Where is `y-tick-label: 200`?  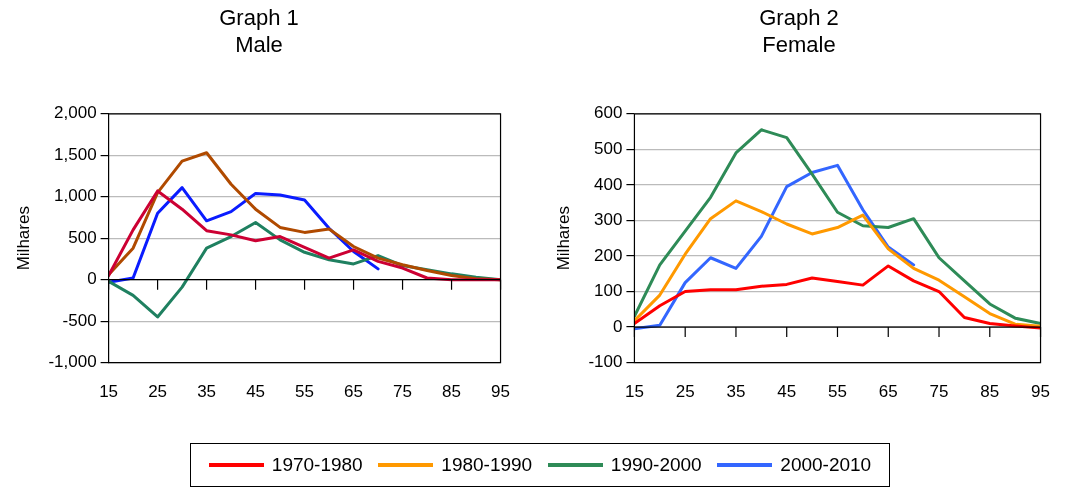
y-tick-label: 200 is located at coordinates (608, 255).